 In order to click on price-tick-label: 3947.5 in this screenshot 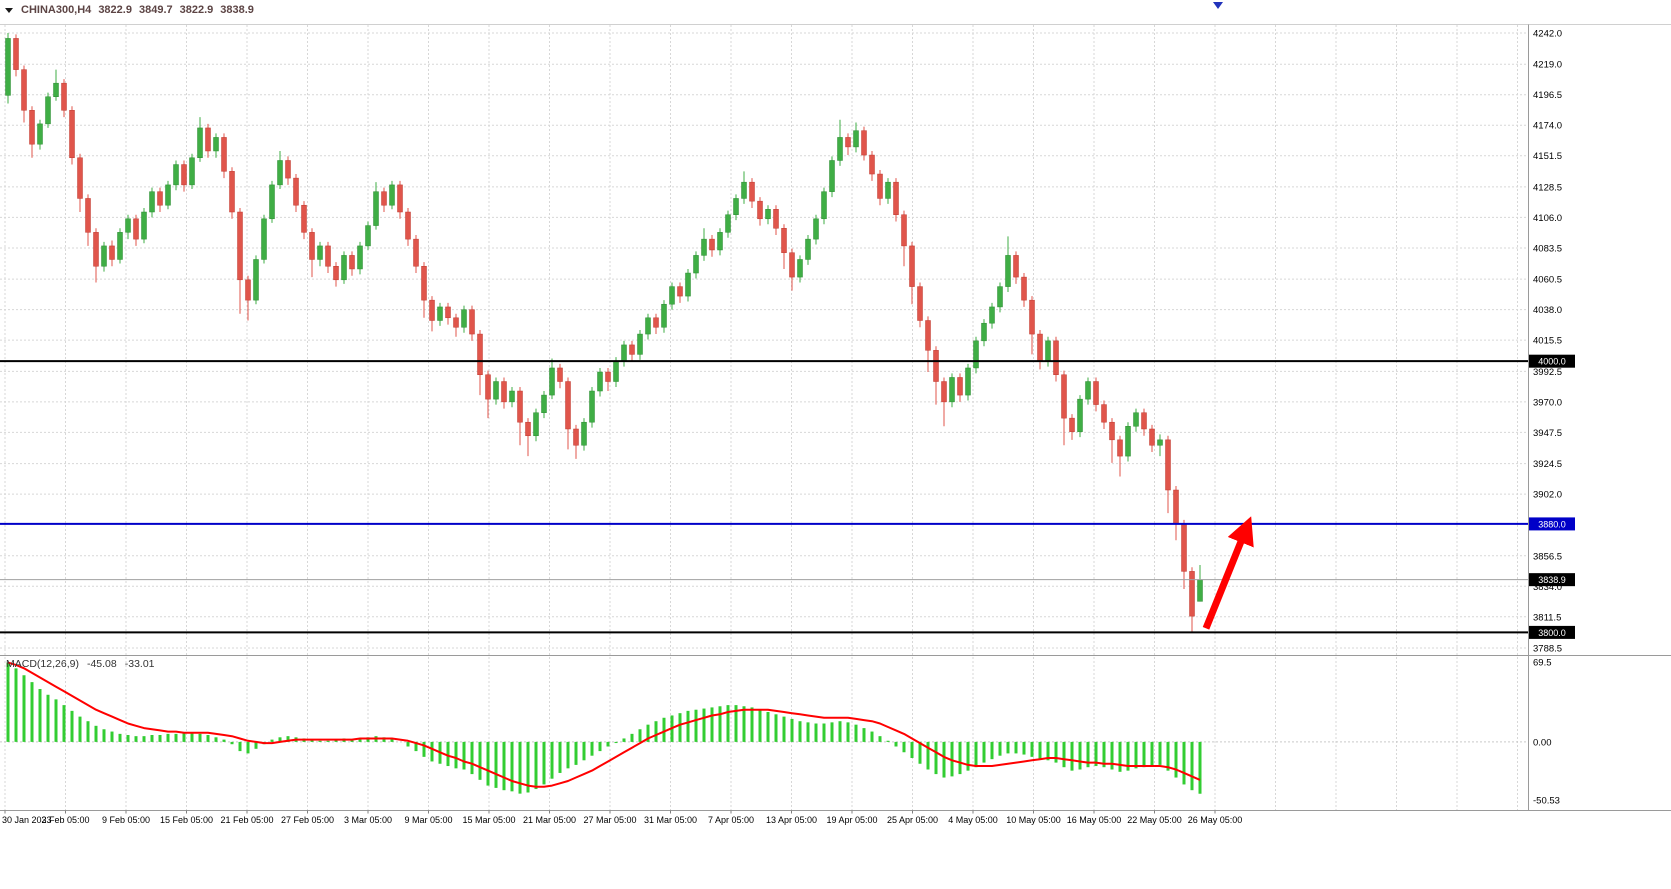, I will do `click(1547, 433)`.